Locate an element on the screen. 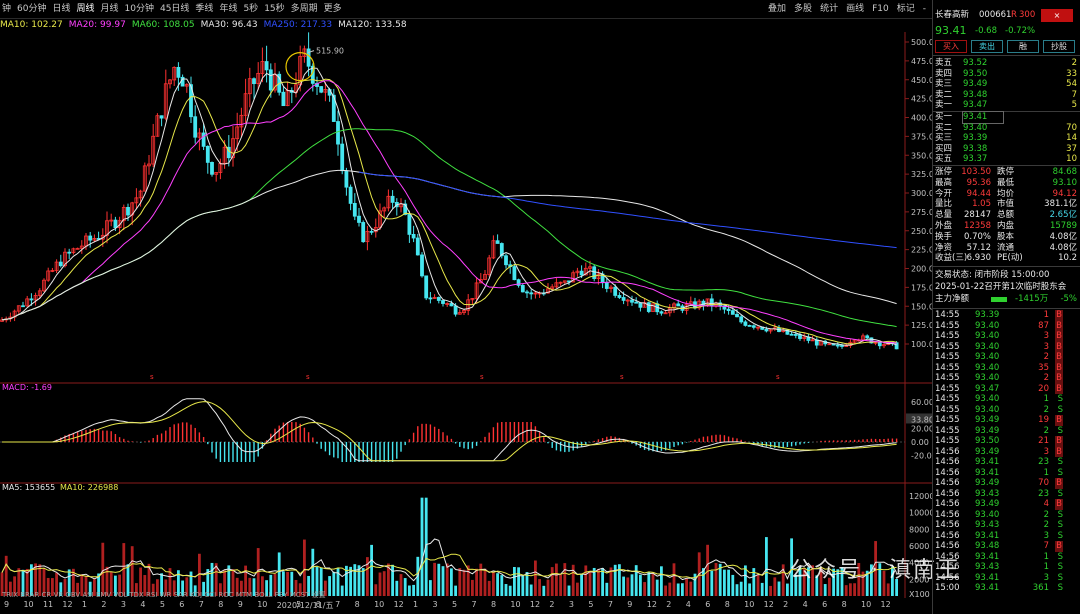  trade-action-button: 抄股 is located at coordinates (1059, 46).